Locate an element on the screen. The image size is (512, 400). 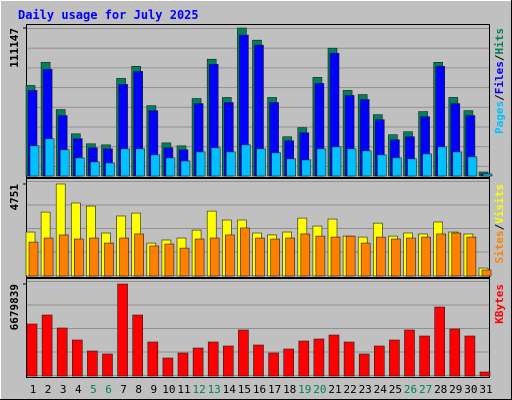
y-tick-label: 111147 is located at coordinates (14, 48).